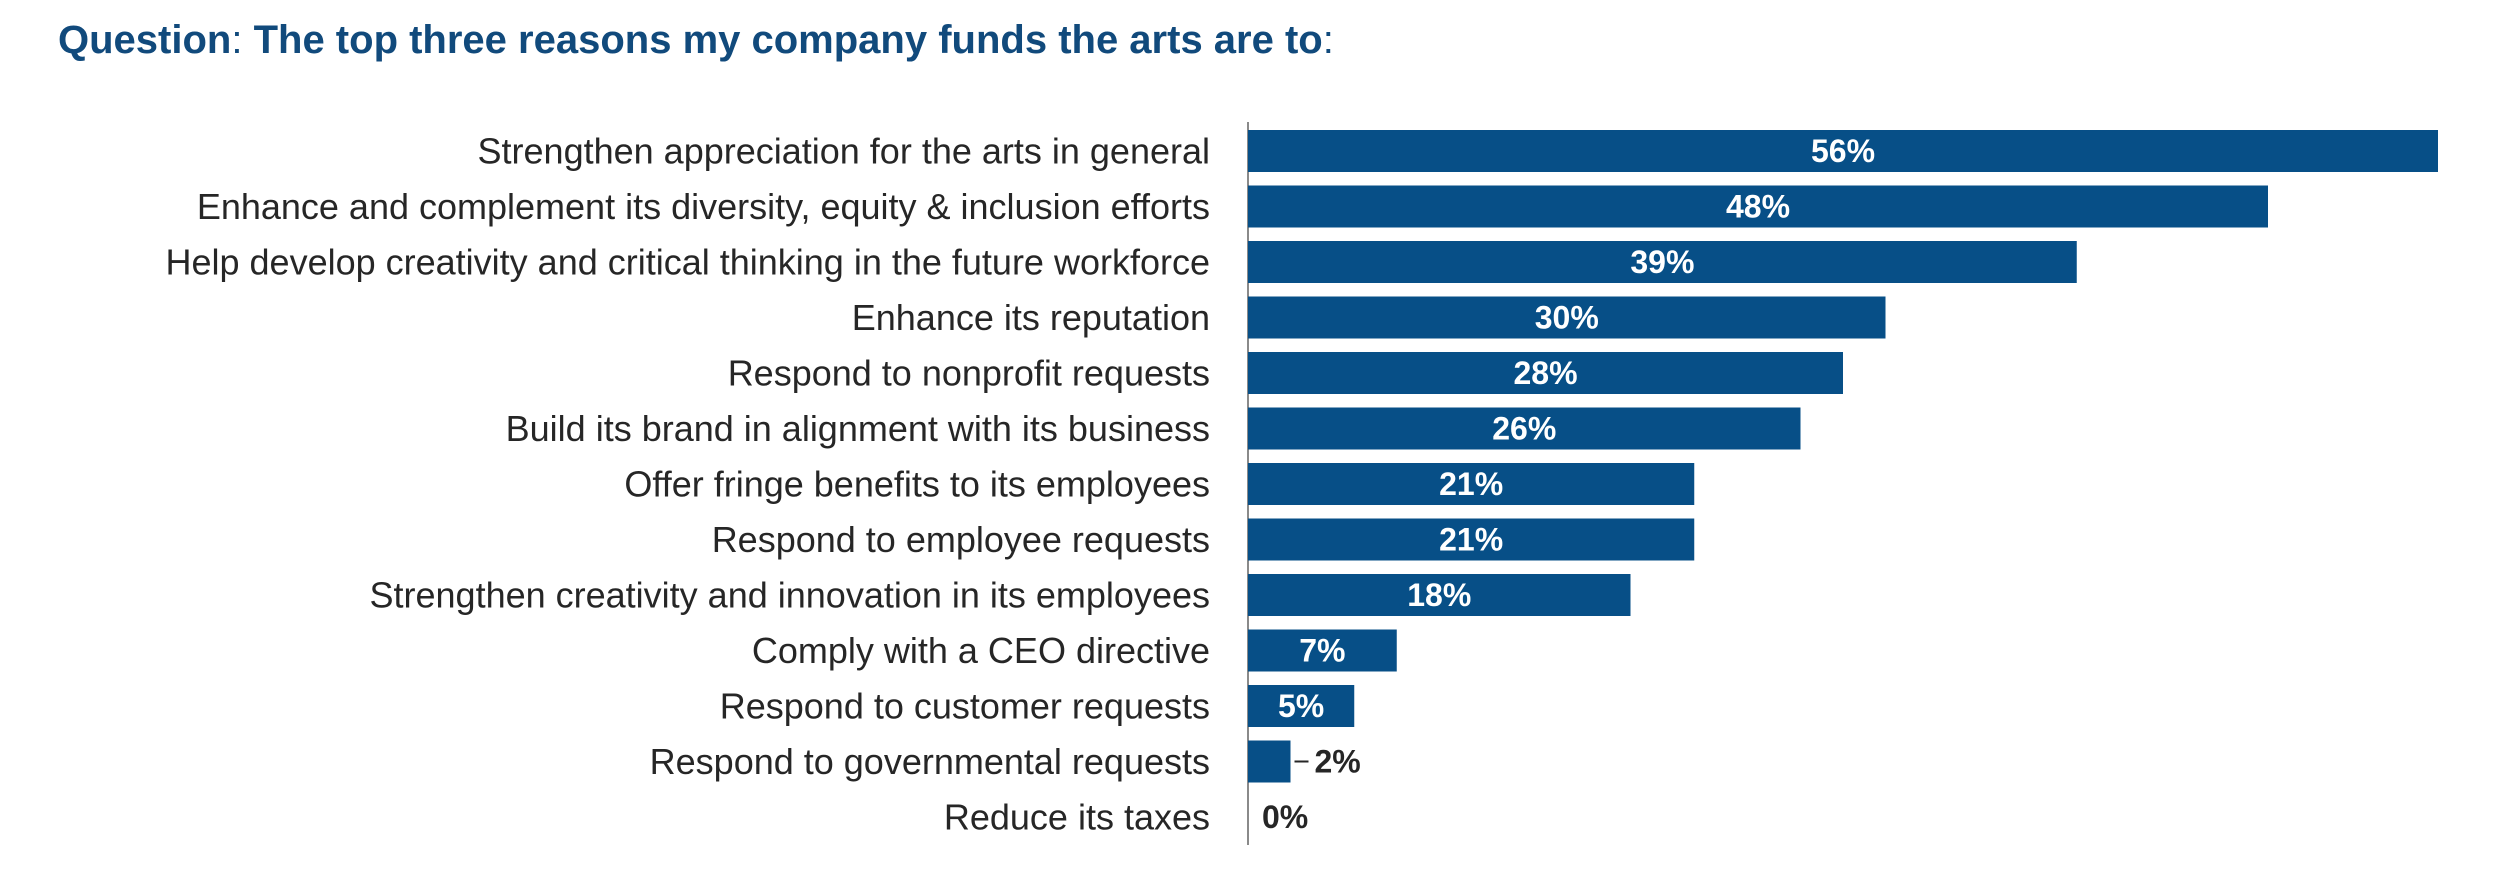 Image resolution: width=2496 pixels, height=880 pixels. I want to click on category-label: Reduce its taxes, so click(1077, 817).